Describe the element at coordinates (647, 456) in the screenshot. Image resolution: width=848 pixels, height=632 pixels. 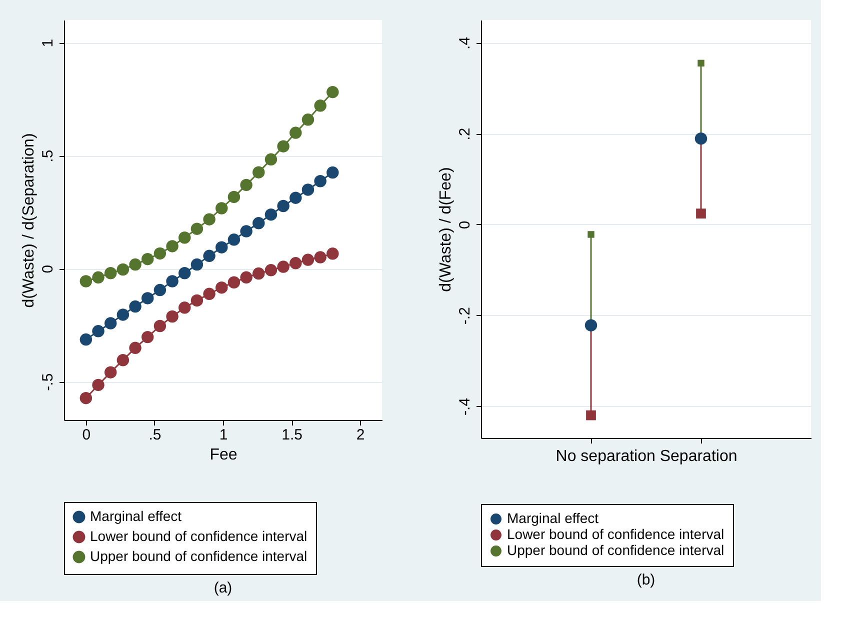
I see `x-axis-title: No separation Separation` at that location.